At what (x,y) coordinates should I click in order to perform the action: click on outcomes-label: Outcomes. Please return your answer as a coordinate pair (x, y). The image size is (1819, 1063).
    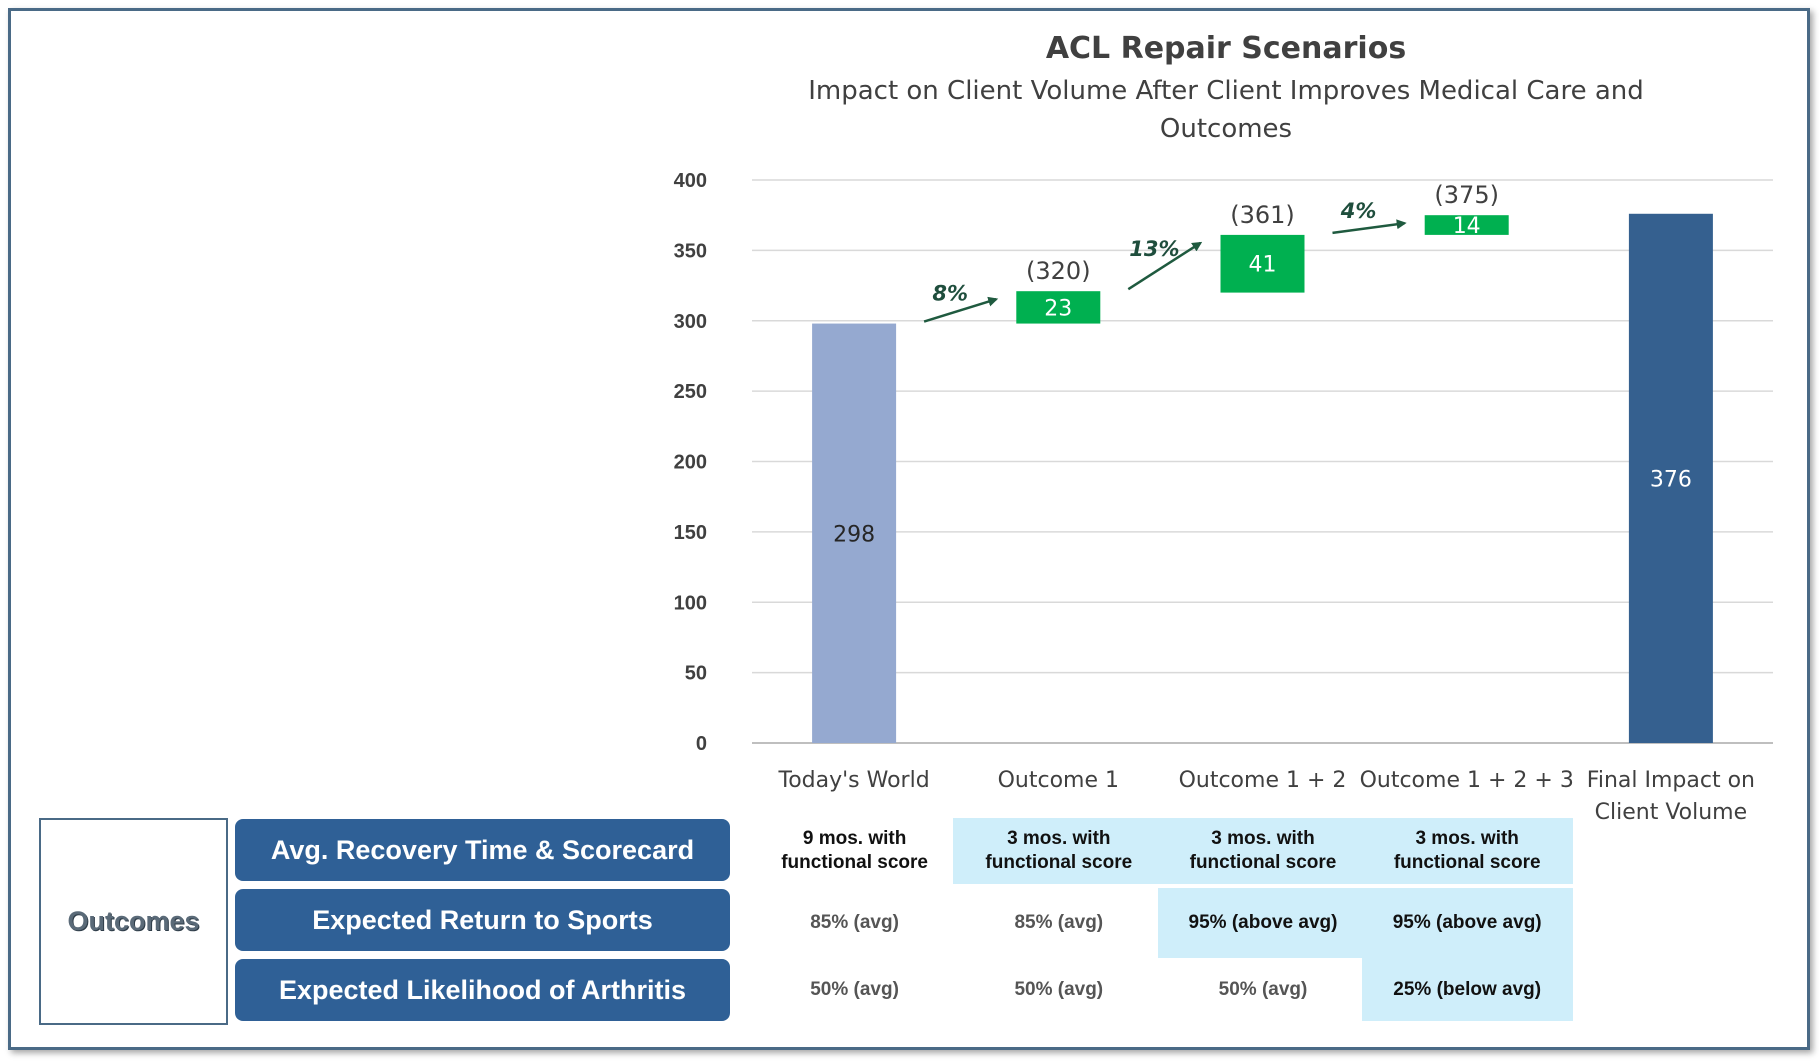
    Looking at the image, I should click on (133, 921).